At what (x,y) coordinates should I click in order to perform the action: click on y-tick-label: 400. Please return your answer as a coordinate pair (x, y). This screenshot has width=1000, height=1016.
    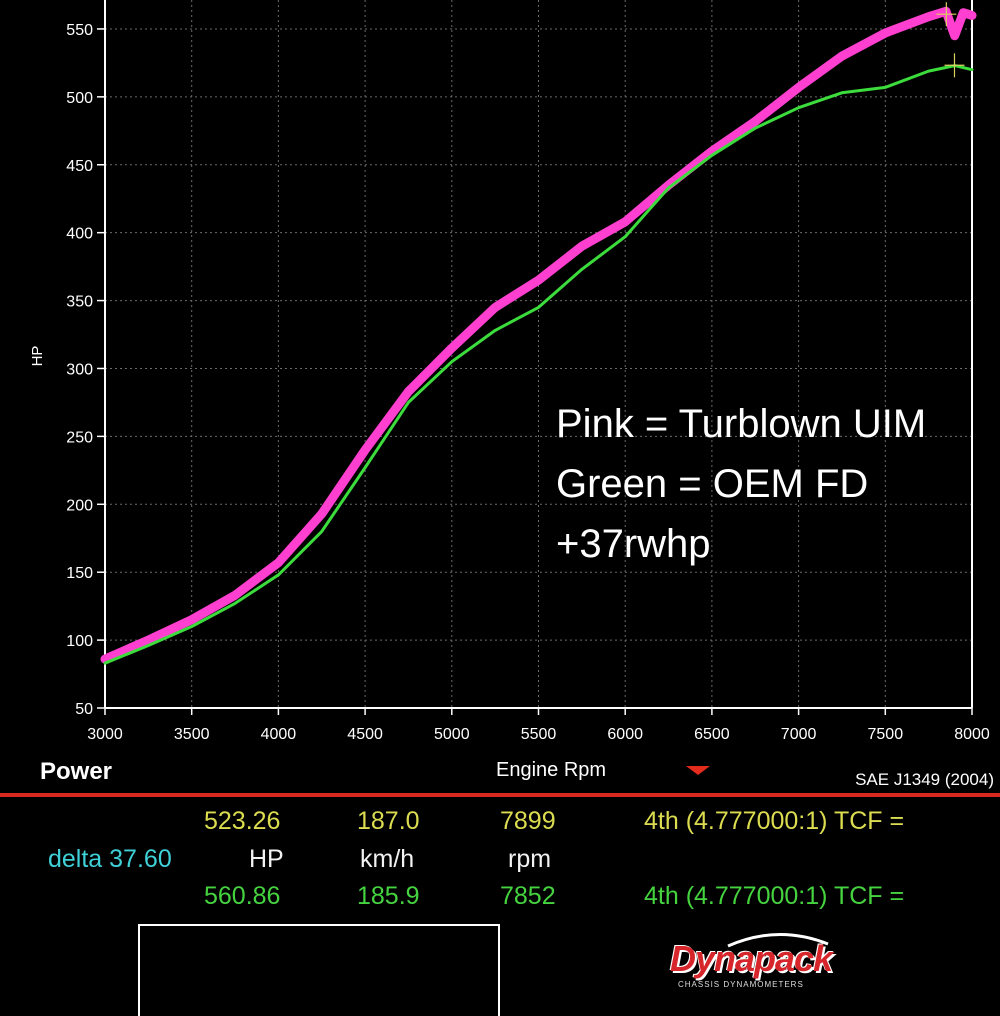
    Looking at the image, I should click on (79, 234).